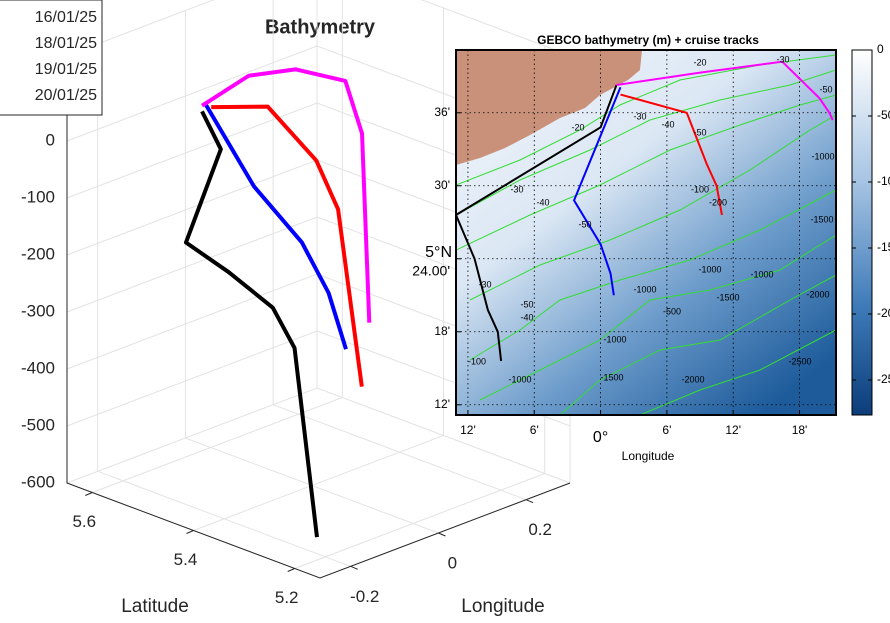 This screenshot has width=890, height=623. What do you see at coordinates (549, 107) in the screenshot?
I see `land` at bounding box center [549, 107].